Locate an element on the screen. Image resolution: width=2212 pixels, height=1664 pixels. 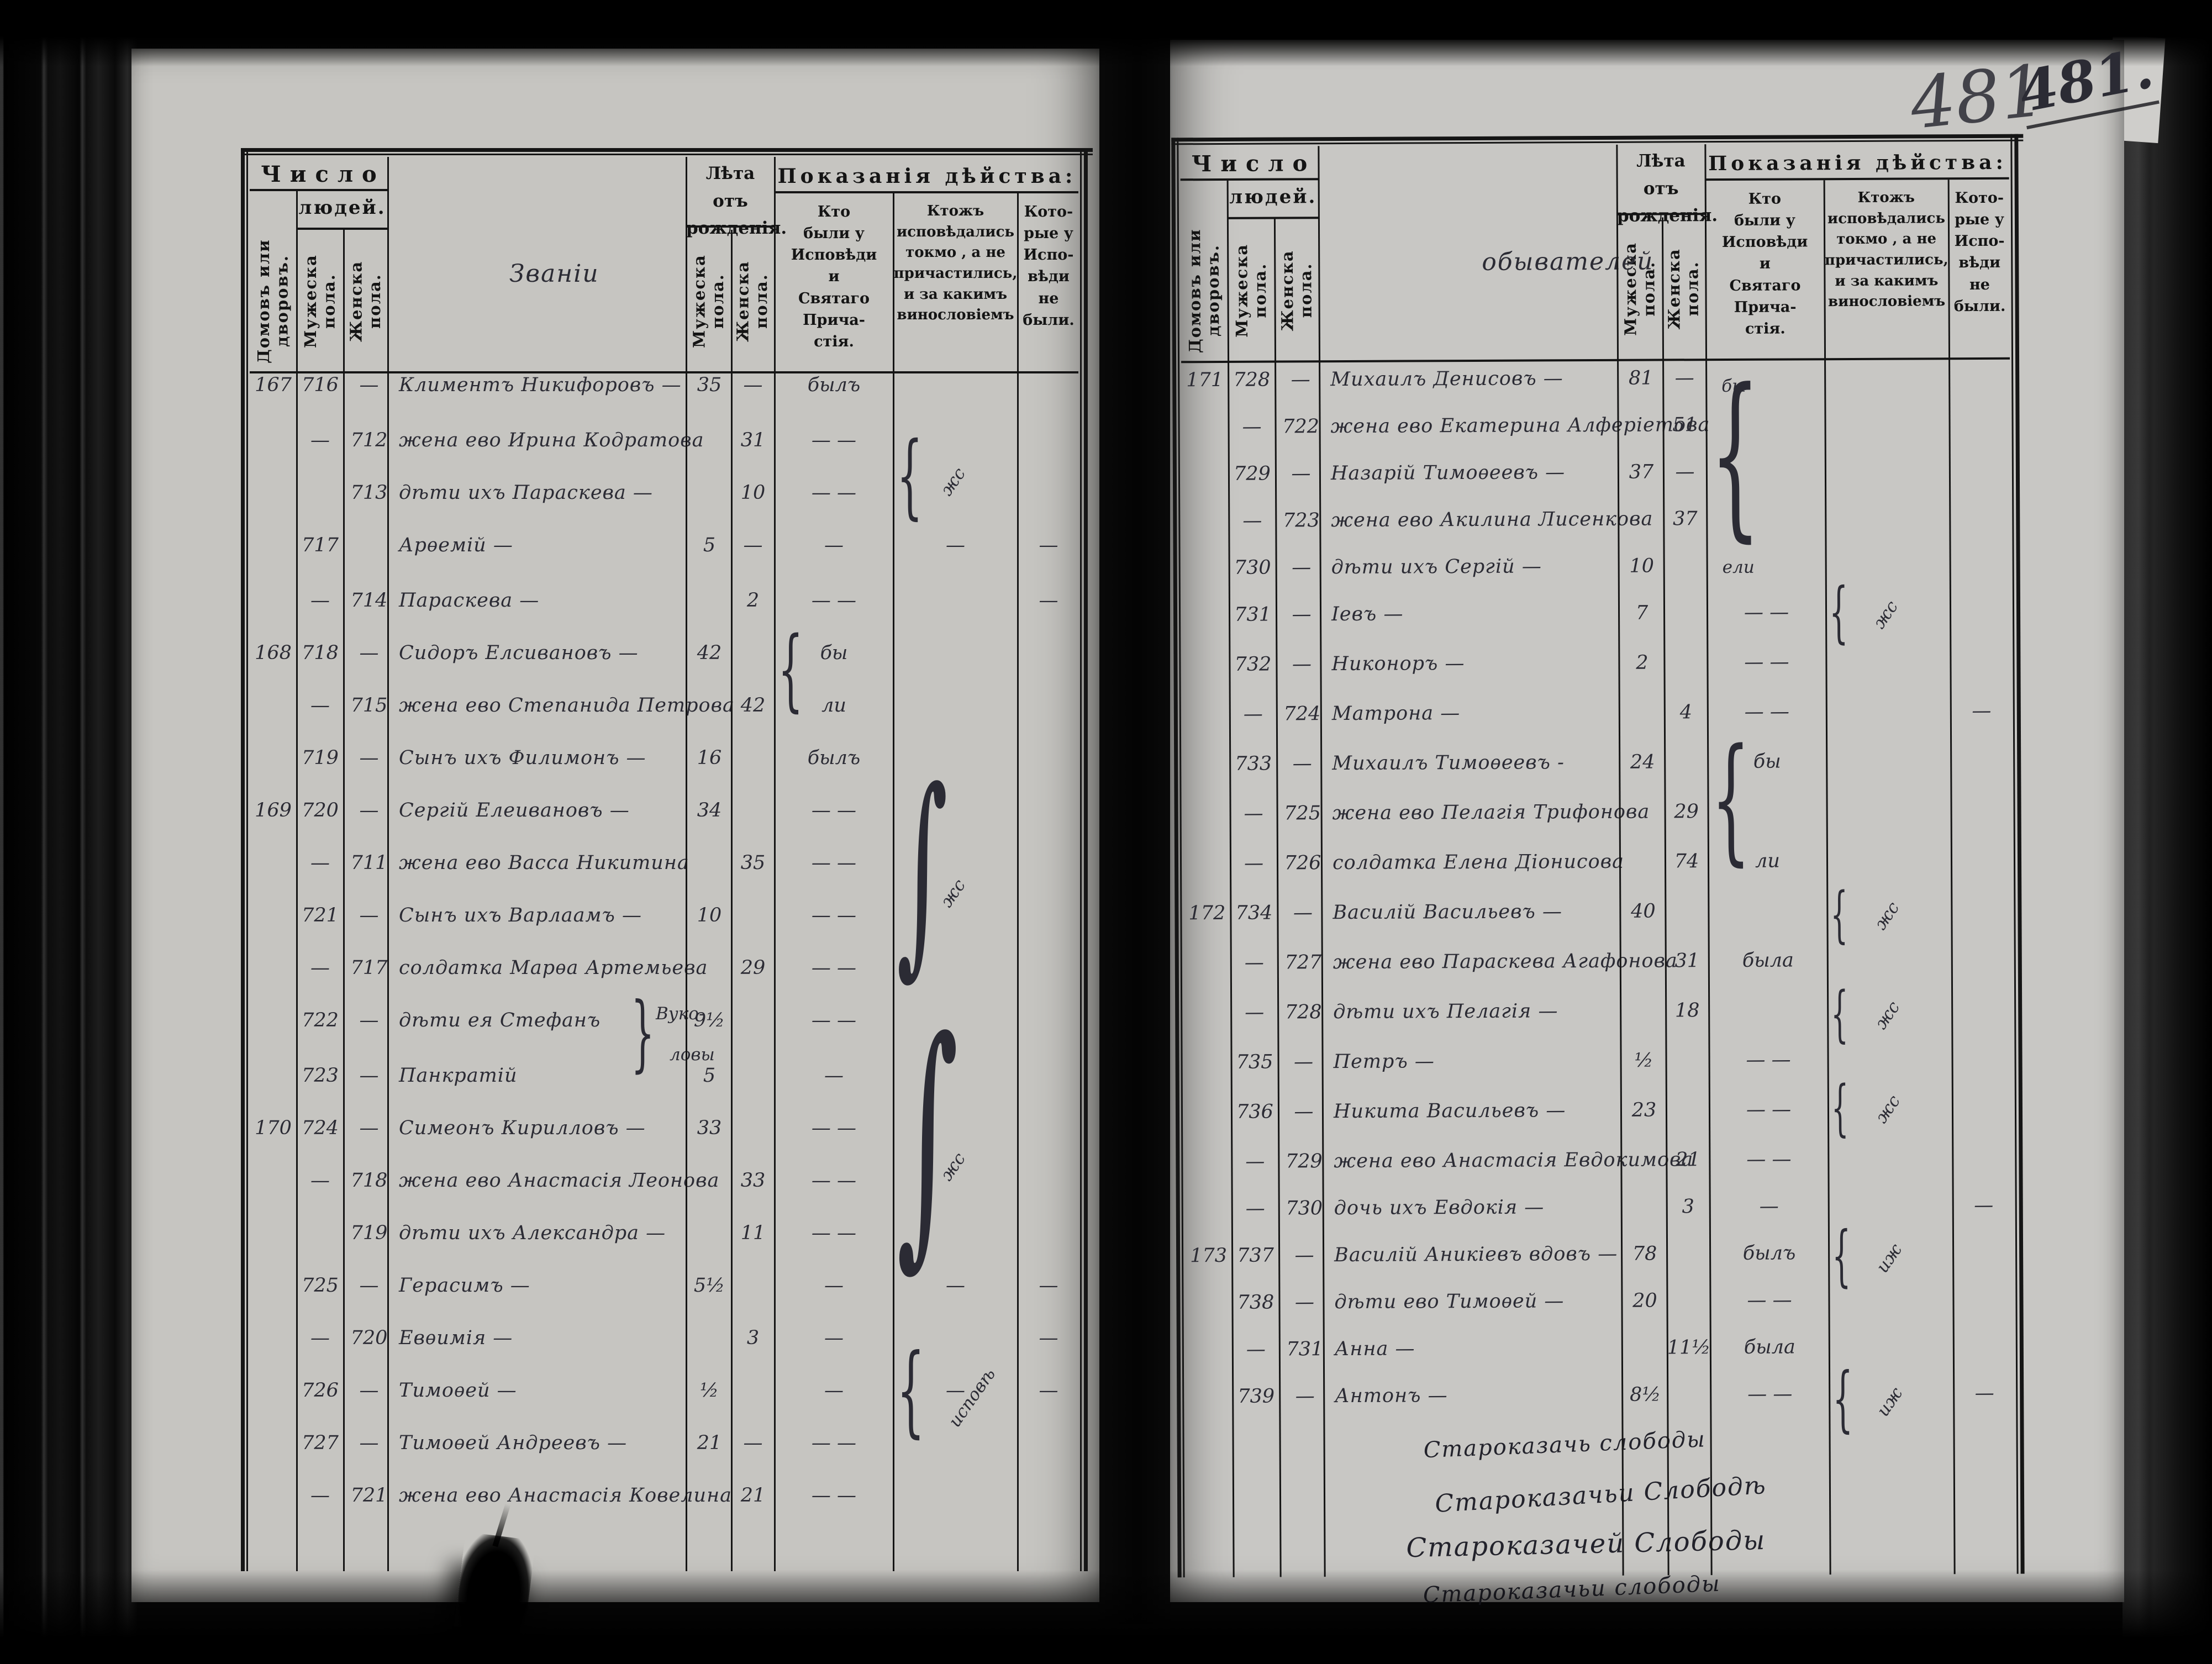
name-entry: Тимоѳей Андреевъ — is located at coordinates (513, 1443).